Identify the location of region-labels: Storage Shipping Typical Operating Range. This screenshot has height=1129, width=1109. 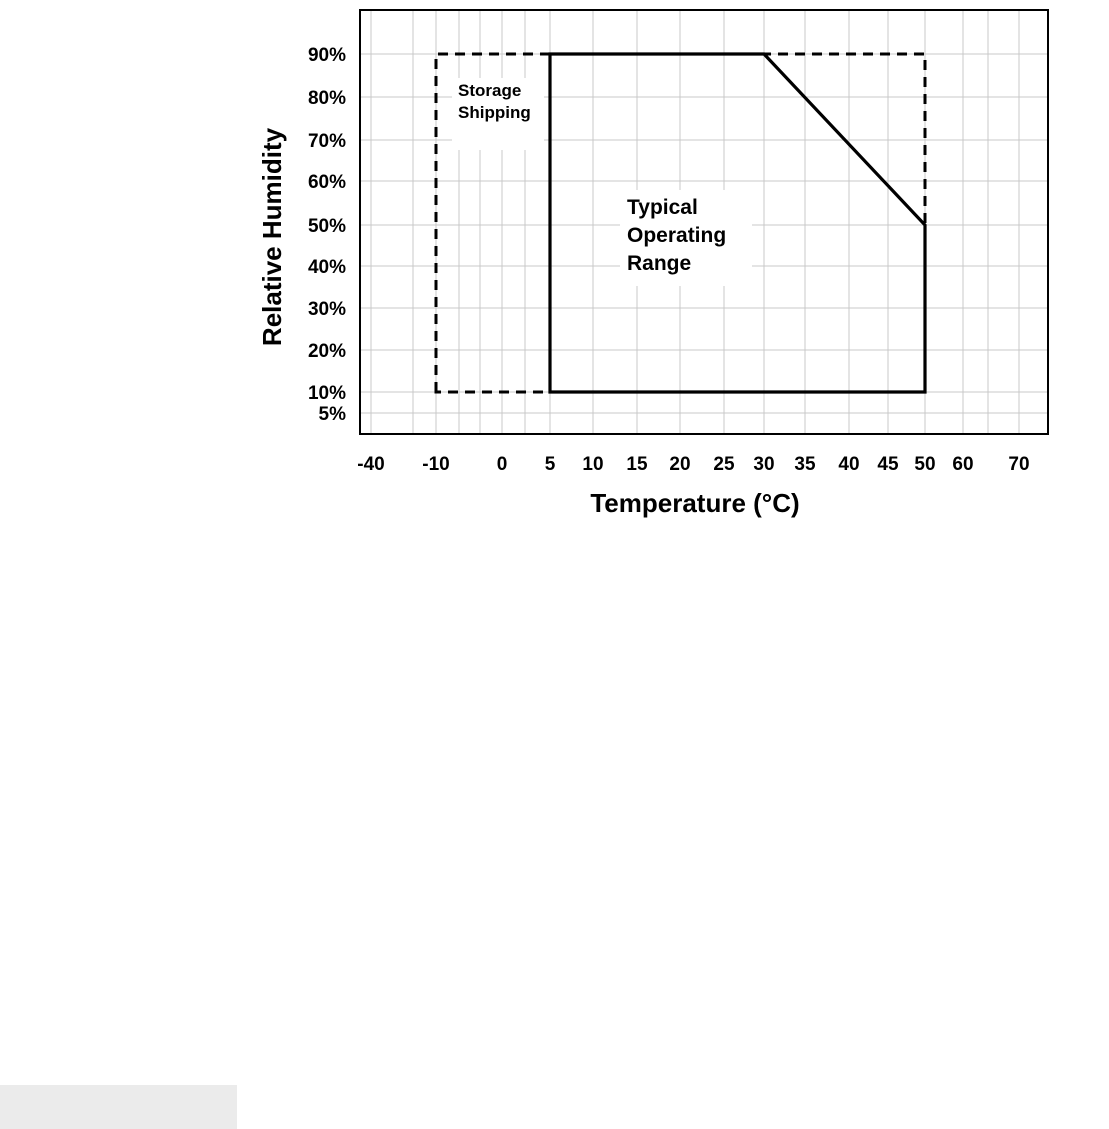
(602, 182).